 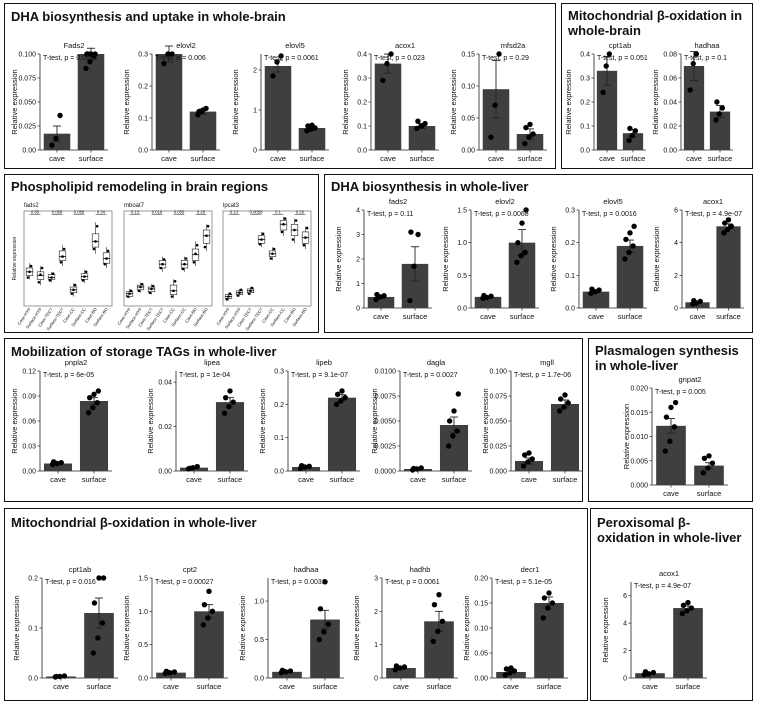 What do you see at coordinates (481, 679) in the screenshot?
I see `y-tick-label: 0.00` at bounding box center [481, 679].